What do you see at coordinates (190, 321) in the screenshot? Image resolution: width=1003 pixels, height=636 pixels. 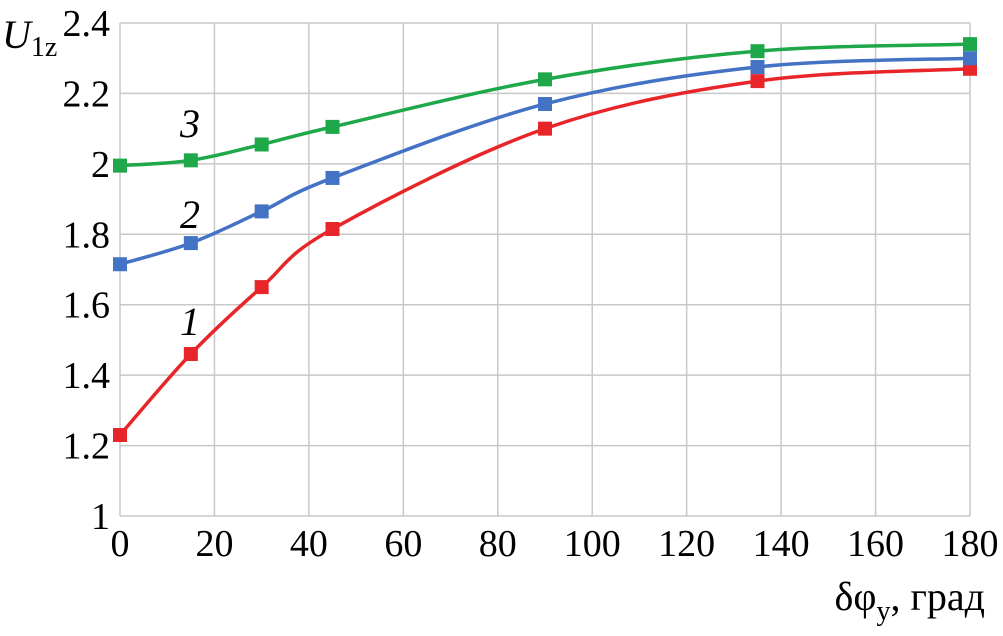 I see `curve-label-1: 1` at bounding box center [190, 321].